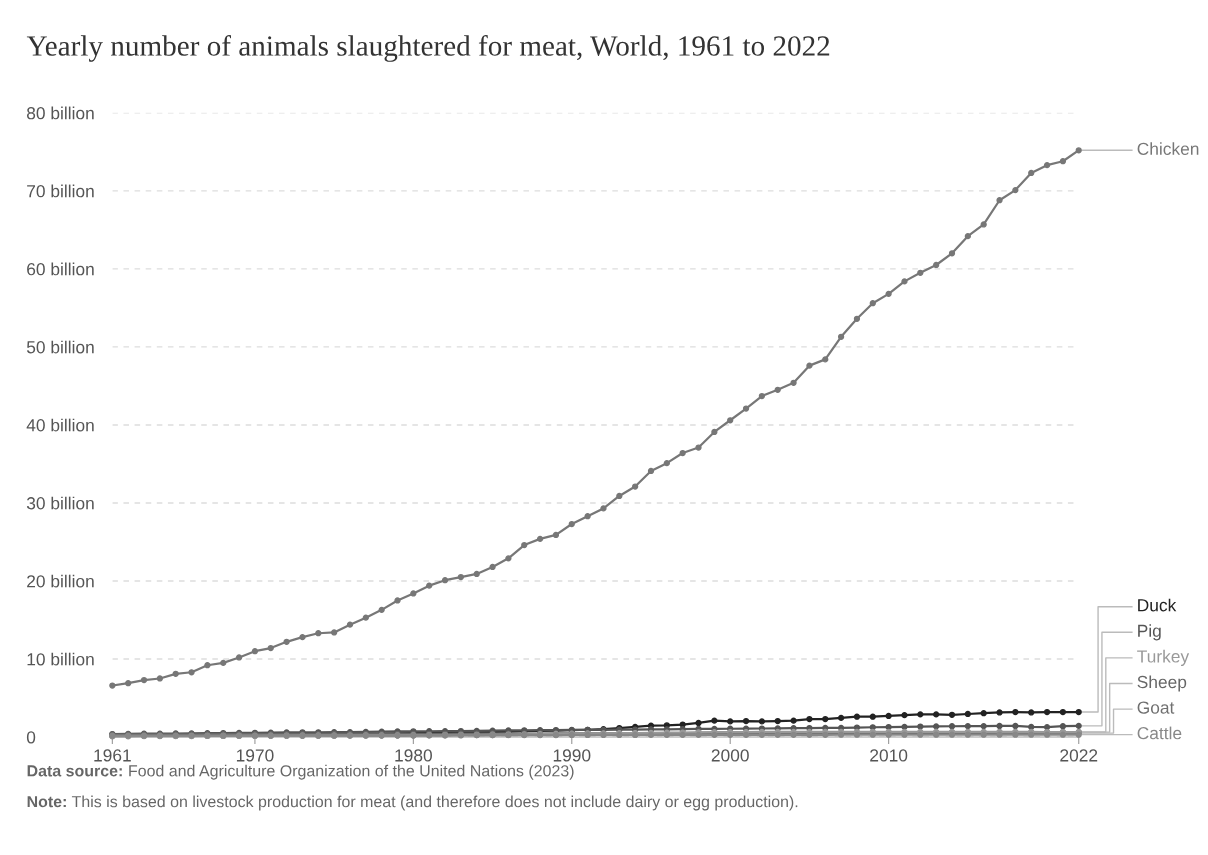  What do you see at coordinates (730, 755) in the screenshot?
I see `x-tick-label: 2000` at bounding box center [730, 755].